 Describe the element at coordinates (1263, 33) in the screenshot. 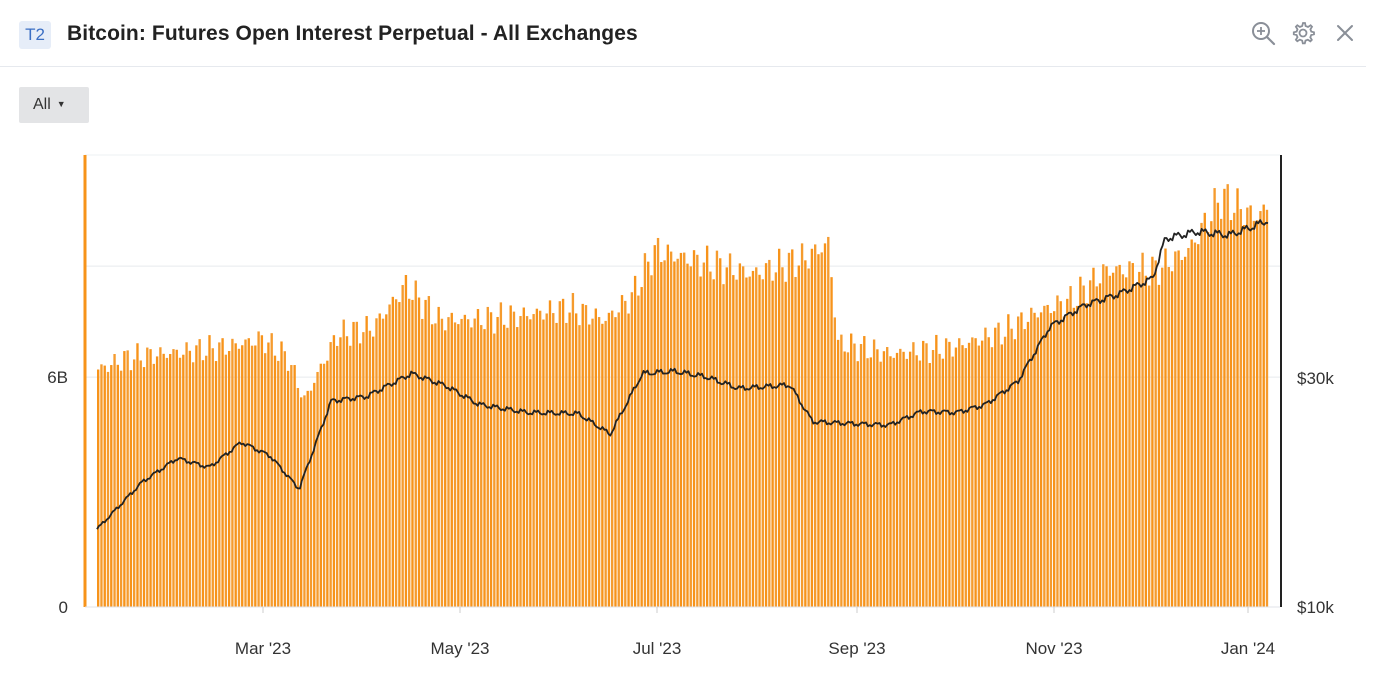

I see `zoom-in-icon` at that location.